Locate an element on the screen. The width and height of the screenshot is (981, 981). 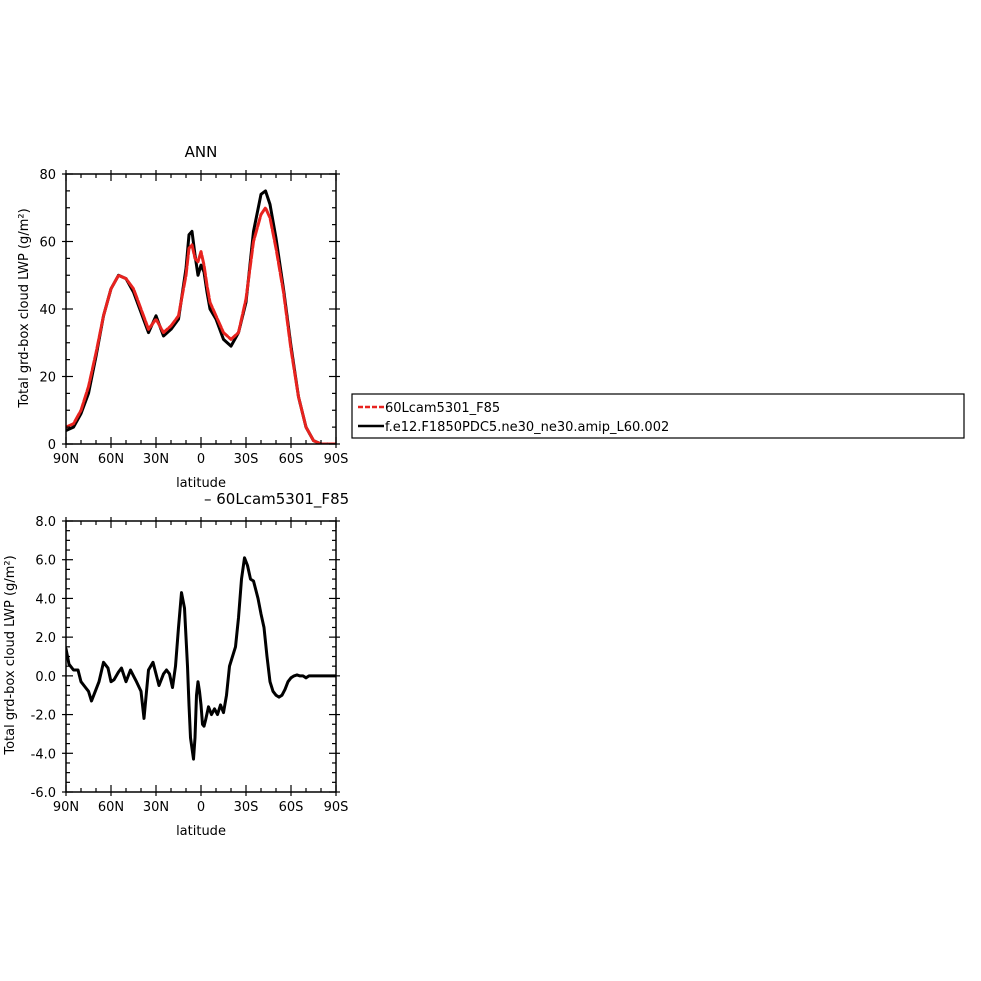
legend-label-series-2: f.e12.F1850PDC5.ne30_ne30.amip_L60.002 is located at coordinates (527, 427).